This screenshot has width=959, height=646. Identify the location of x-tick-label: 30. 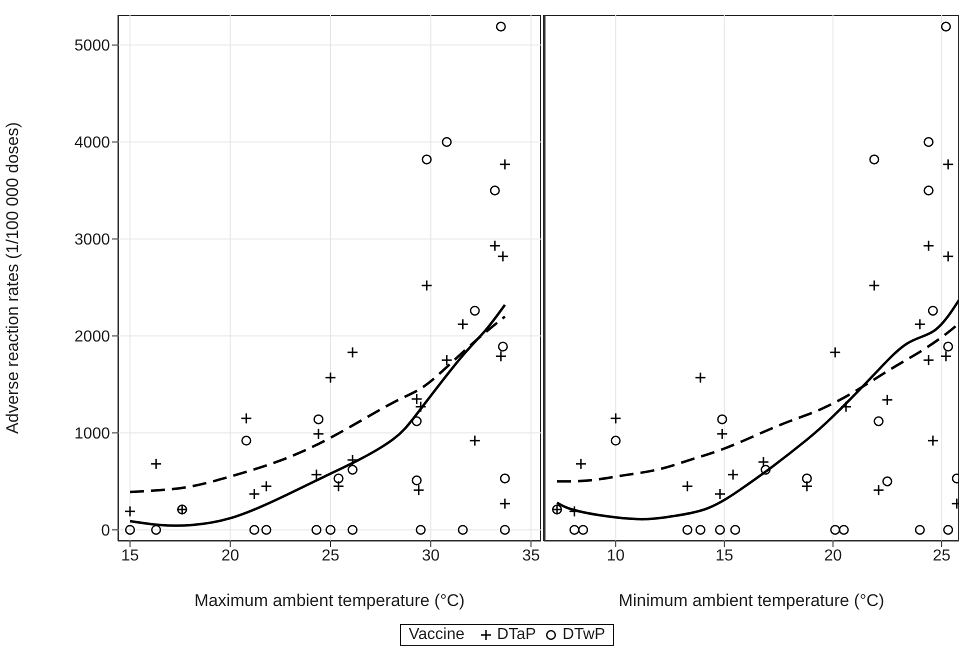
(431, 555).